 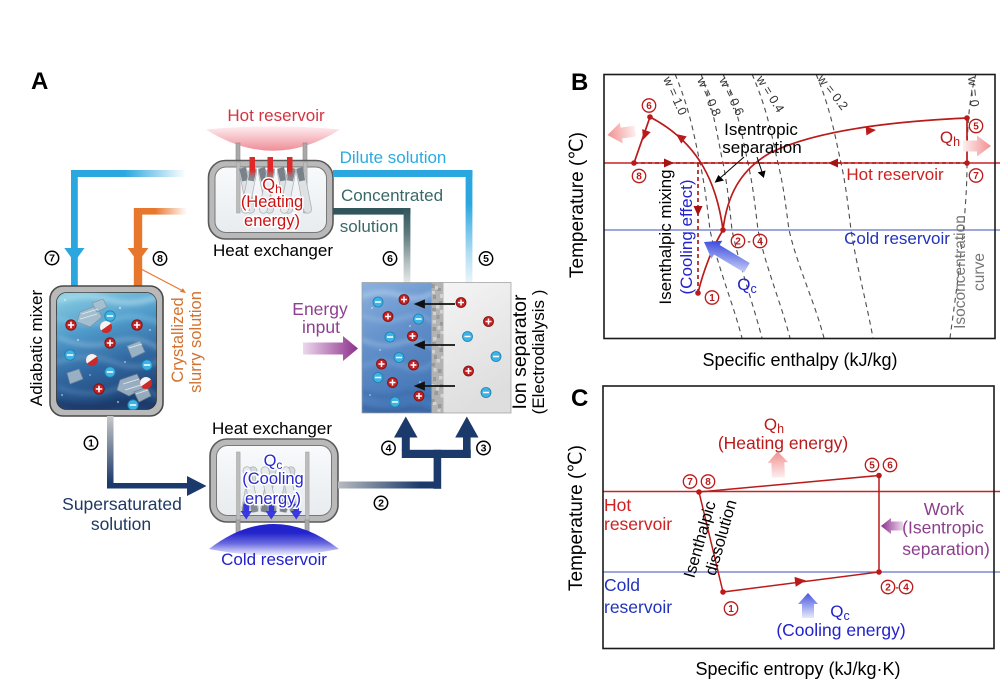 I want to click on svg-text: slurry solution, so click(x=196, y=342).